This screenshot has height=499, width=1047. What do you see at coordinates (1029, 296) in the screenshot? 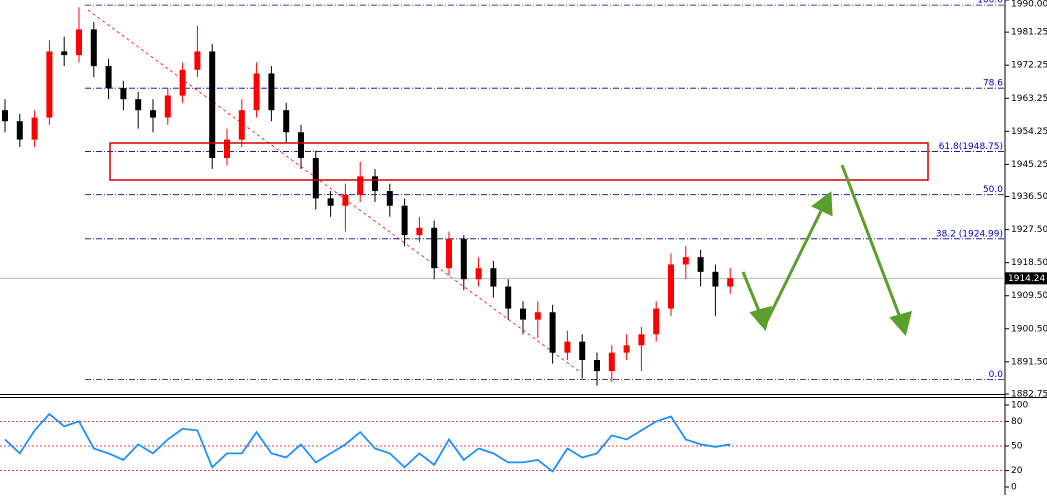
I see `y-tick-label: 1909.50` at bounding box center [1029, 296].